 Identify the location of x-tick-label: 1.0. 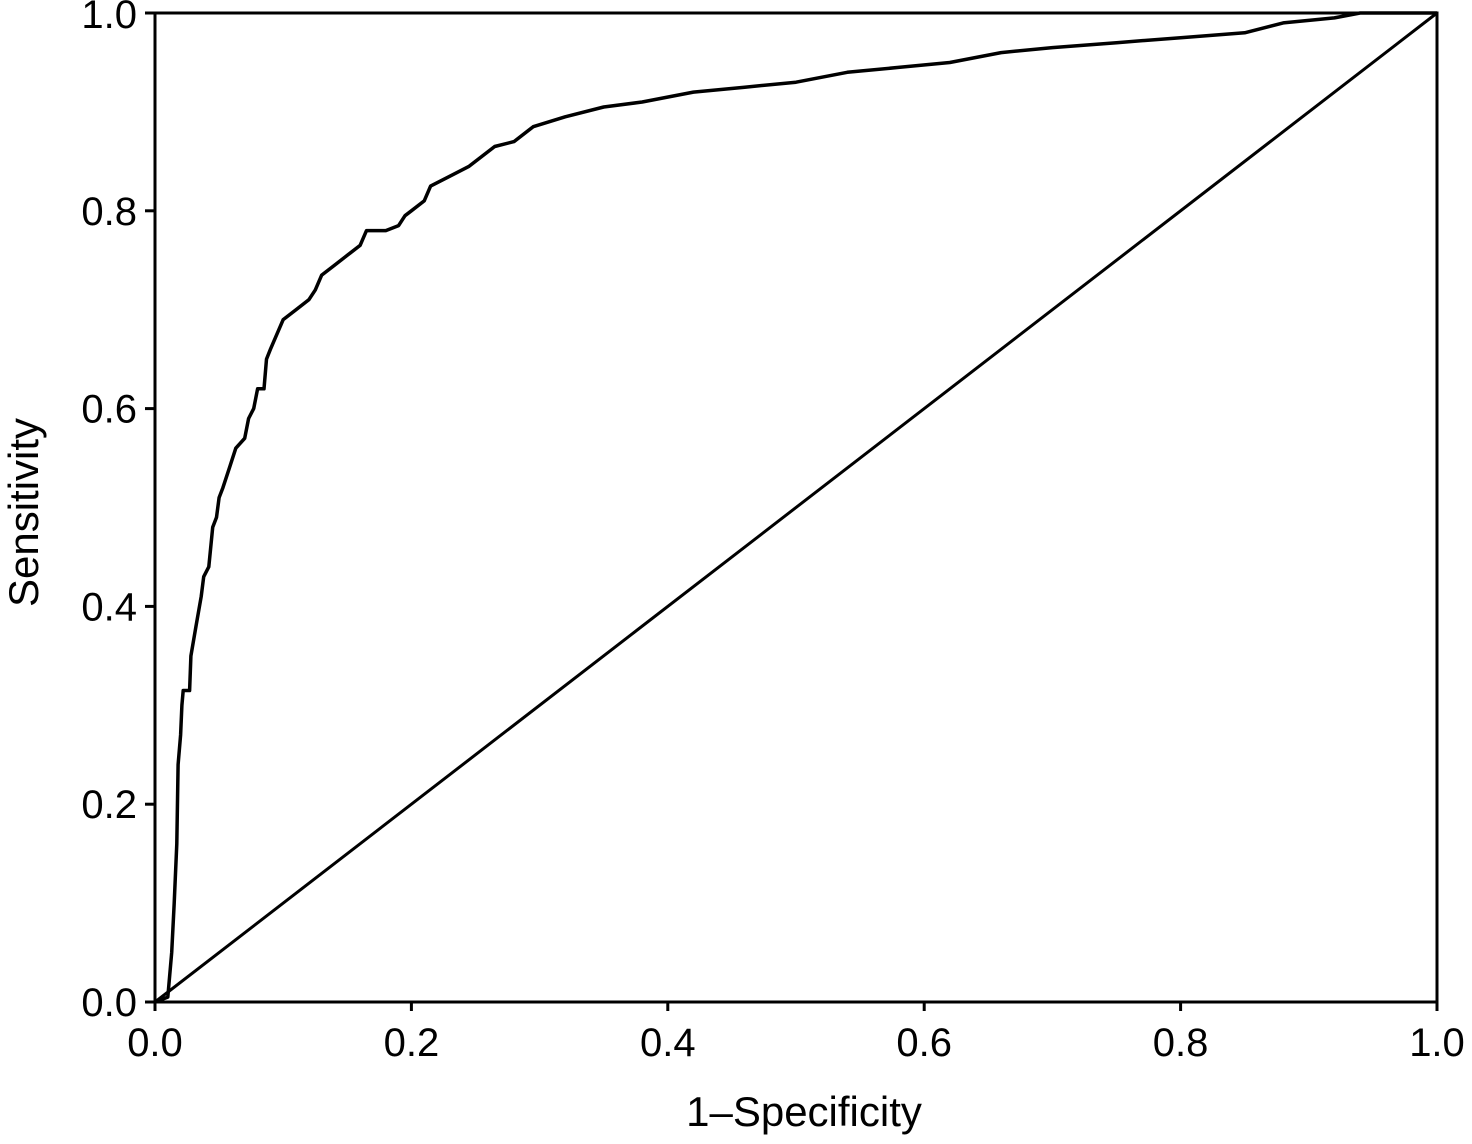
(1437, 1043).